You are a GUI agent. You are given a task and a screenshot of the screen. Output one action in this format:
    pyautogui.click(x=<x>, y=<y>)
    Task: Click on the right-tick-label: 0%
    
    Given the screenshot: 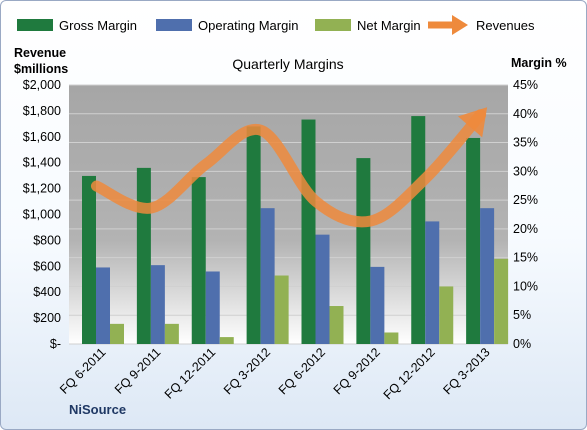 What is the action you would take?
    pyautogui.click(x=522, y=344)
    